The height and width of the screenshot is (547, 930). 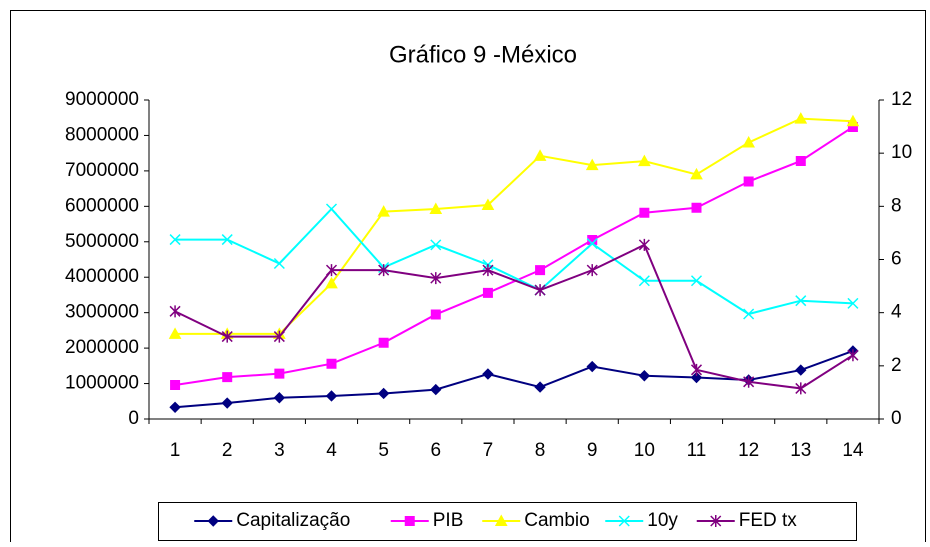 I want to click on y-tick-label: 9000000, so click(x=102, y=99).